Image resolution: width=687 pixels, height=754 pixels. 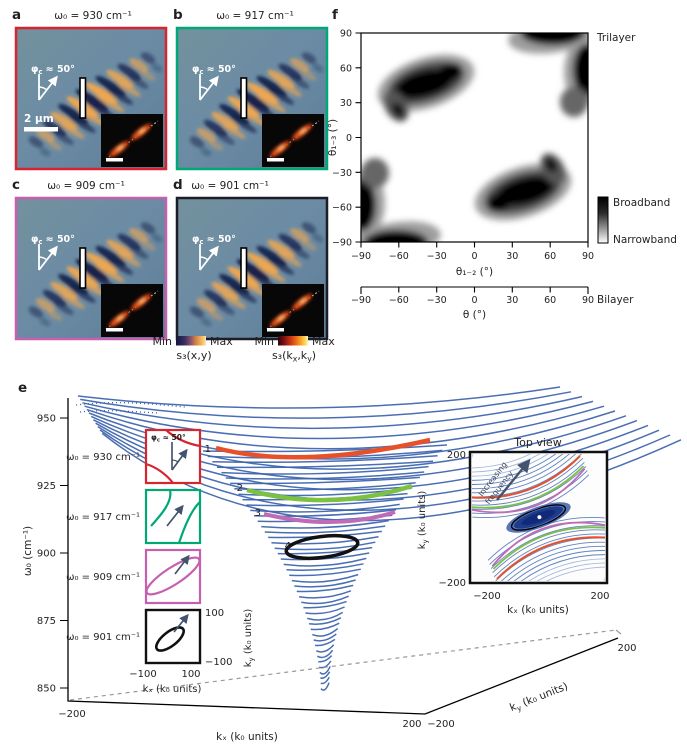 What do you see at coordinates (103, 637) in the screenshot?
I see `legend-freq-901: ω₀ = 901 cm⁻¹` at bounding box center [103, 637].